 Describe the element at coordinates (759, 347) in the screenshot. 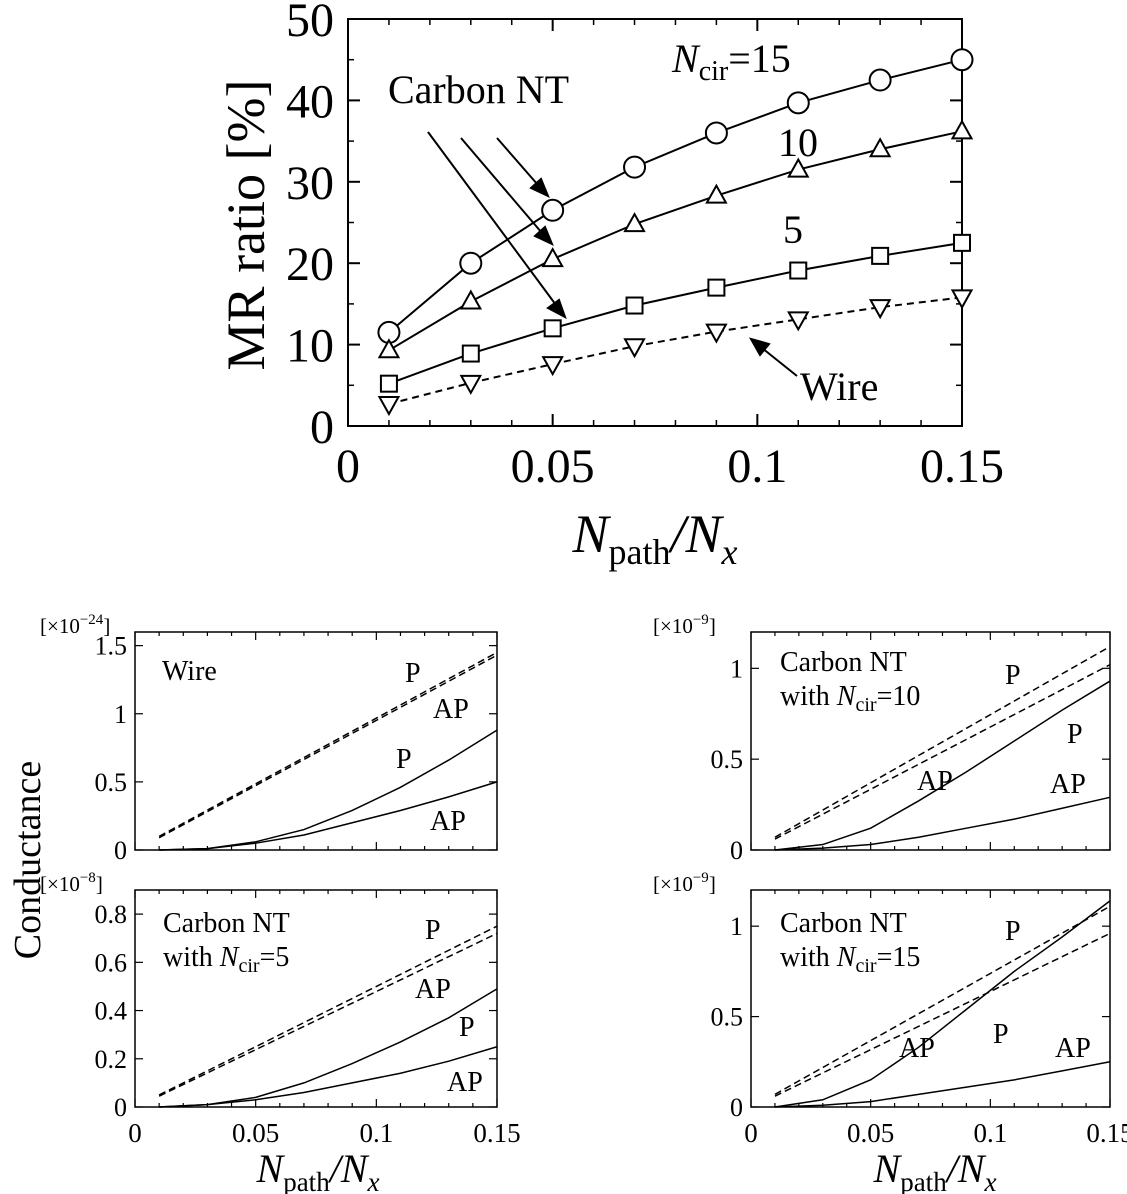

I see `arrow-head-wire` at that location.